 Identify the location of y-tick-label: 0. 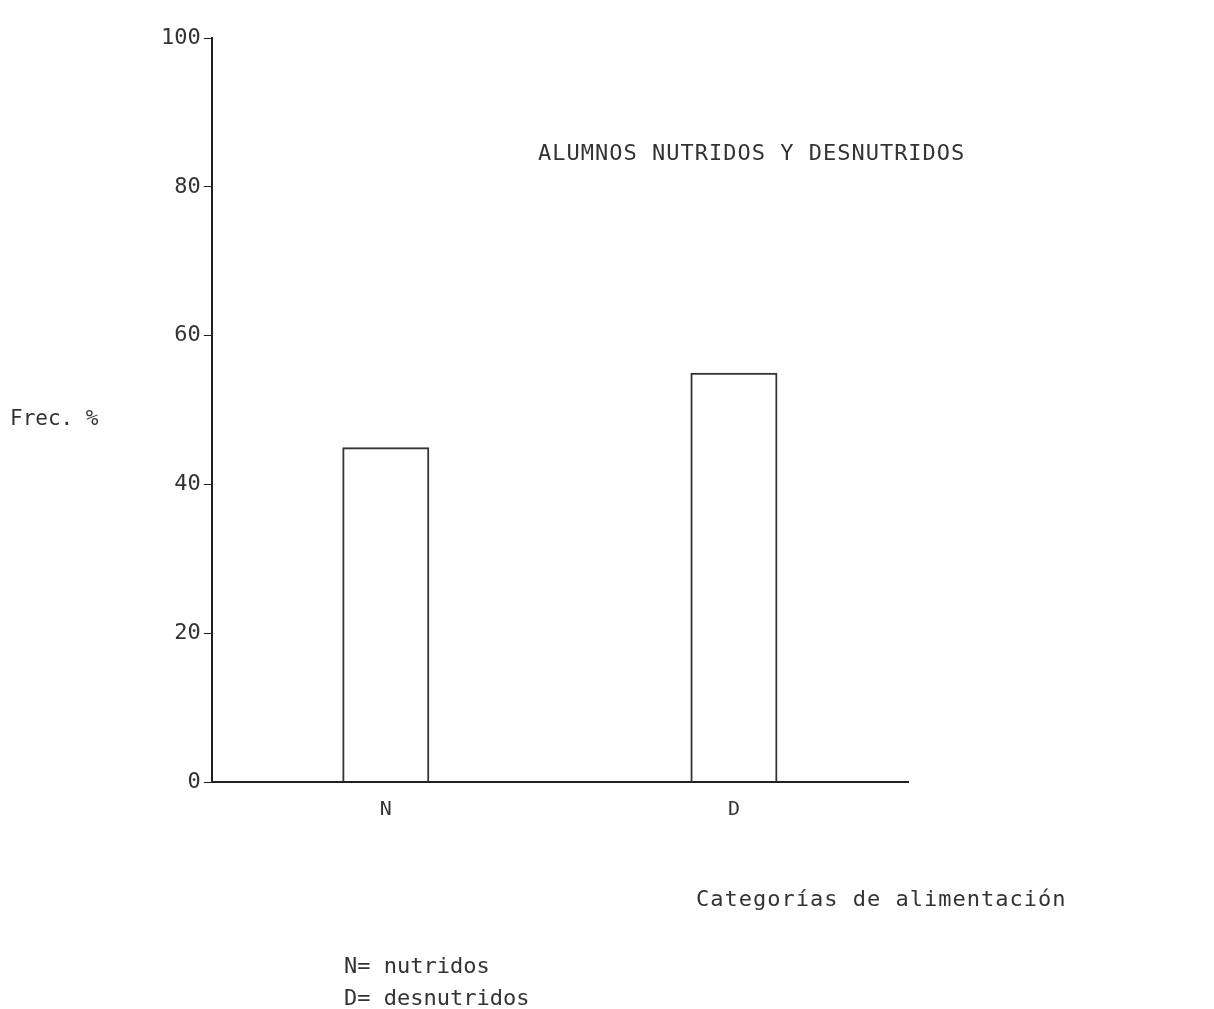
(194, 780).